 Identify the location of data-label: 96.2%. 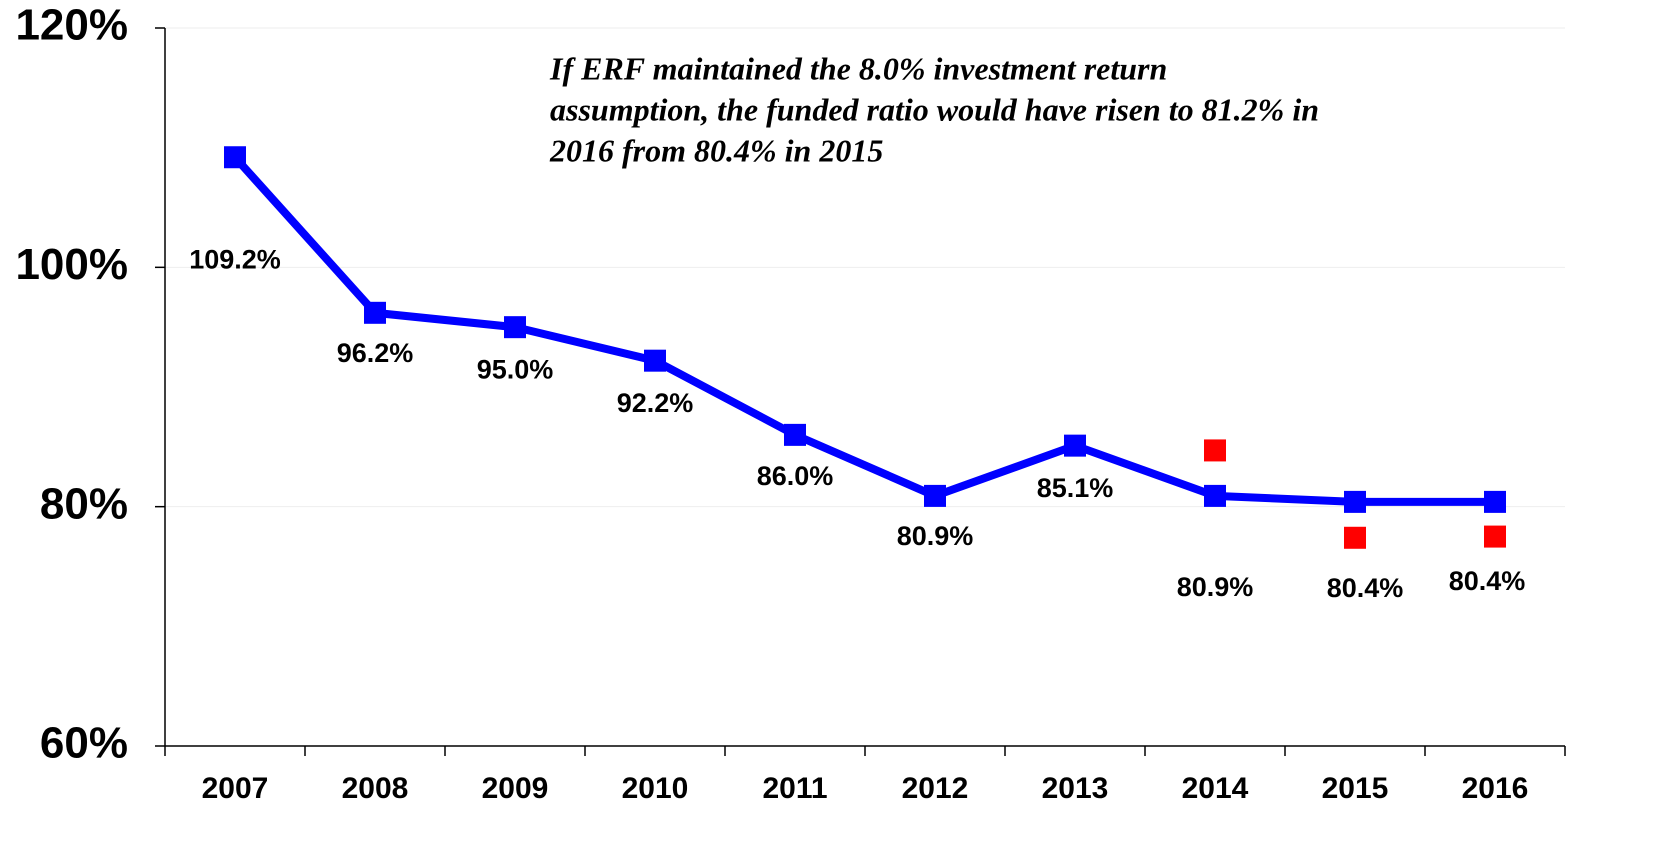
(375, 353).